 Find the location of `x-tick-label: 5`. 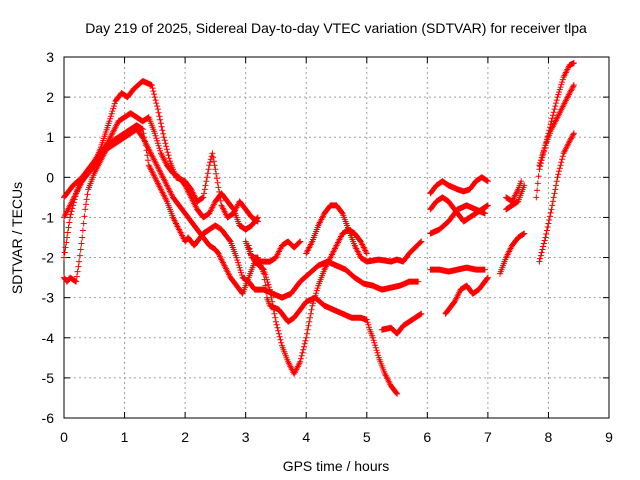

x-tick-label: 5 is located at coordinates (367, 437).